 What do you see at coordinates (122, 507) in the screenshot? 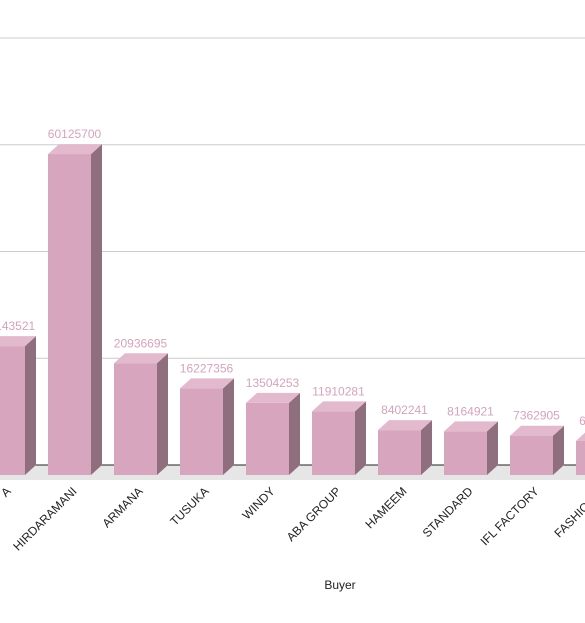
I see `x-tick-label: ARMANA` at bounding box center [122, 507].